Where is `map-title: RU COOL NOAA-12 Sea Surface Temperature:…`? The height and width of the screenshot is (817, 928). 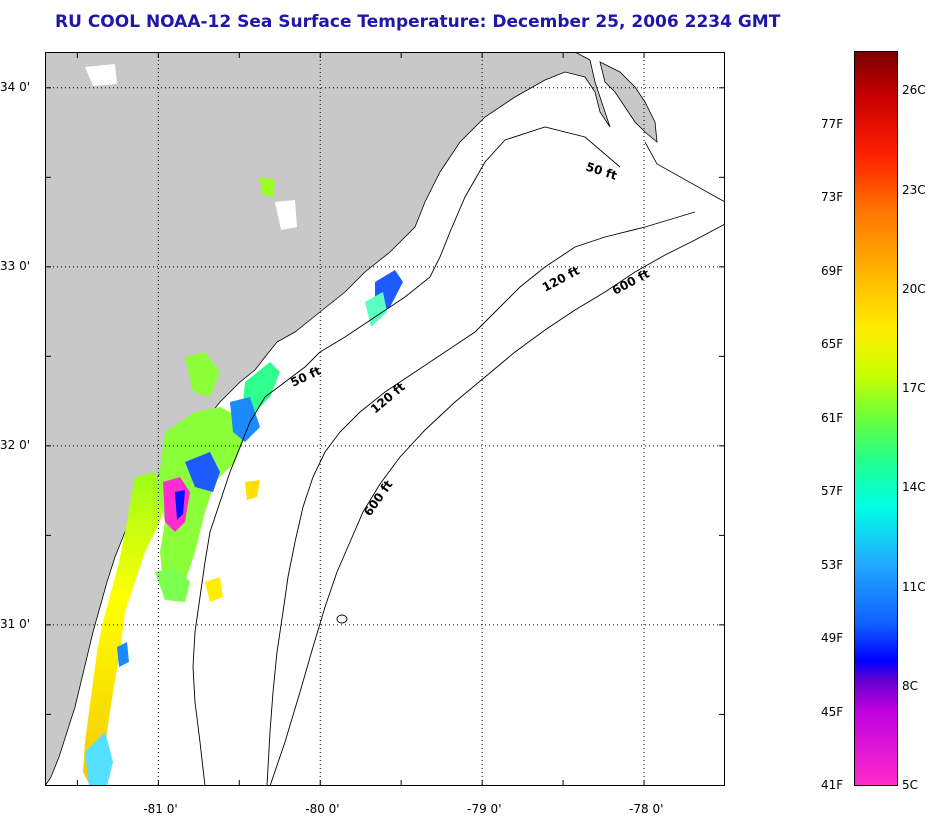
map-title: RU COOL NOAA-12 Sea Surface Temperature:… is located at coordinates (418, 22).